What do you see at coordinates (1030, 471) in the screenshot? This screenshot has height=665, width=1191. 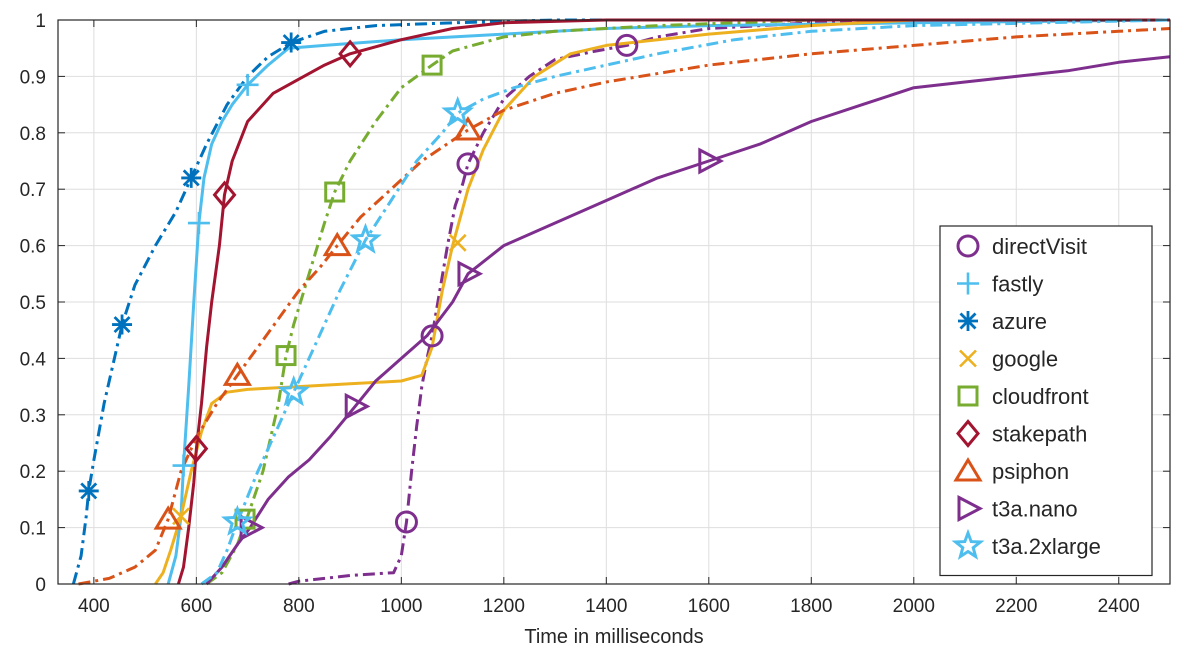 I see `legend-label-psiphon: psiphon` at bounding box center [1030, 471].